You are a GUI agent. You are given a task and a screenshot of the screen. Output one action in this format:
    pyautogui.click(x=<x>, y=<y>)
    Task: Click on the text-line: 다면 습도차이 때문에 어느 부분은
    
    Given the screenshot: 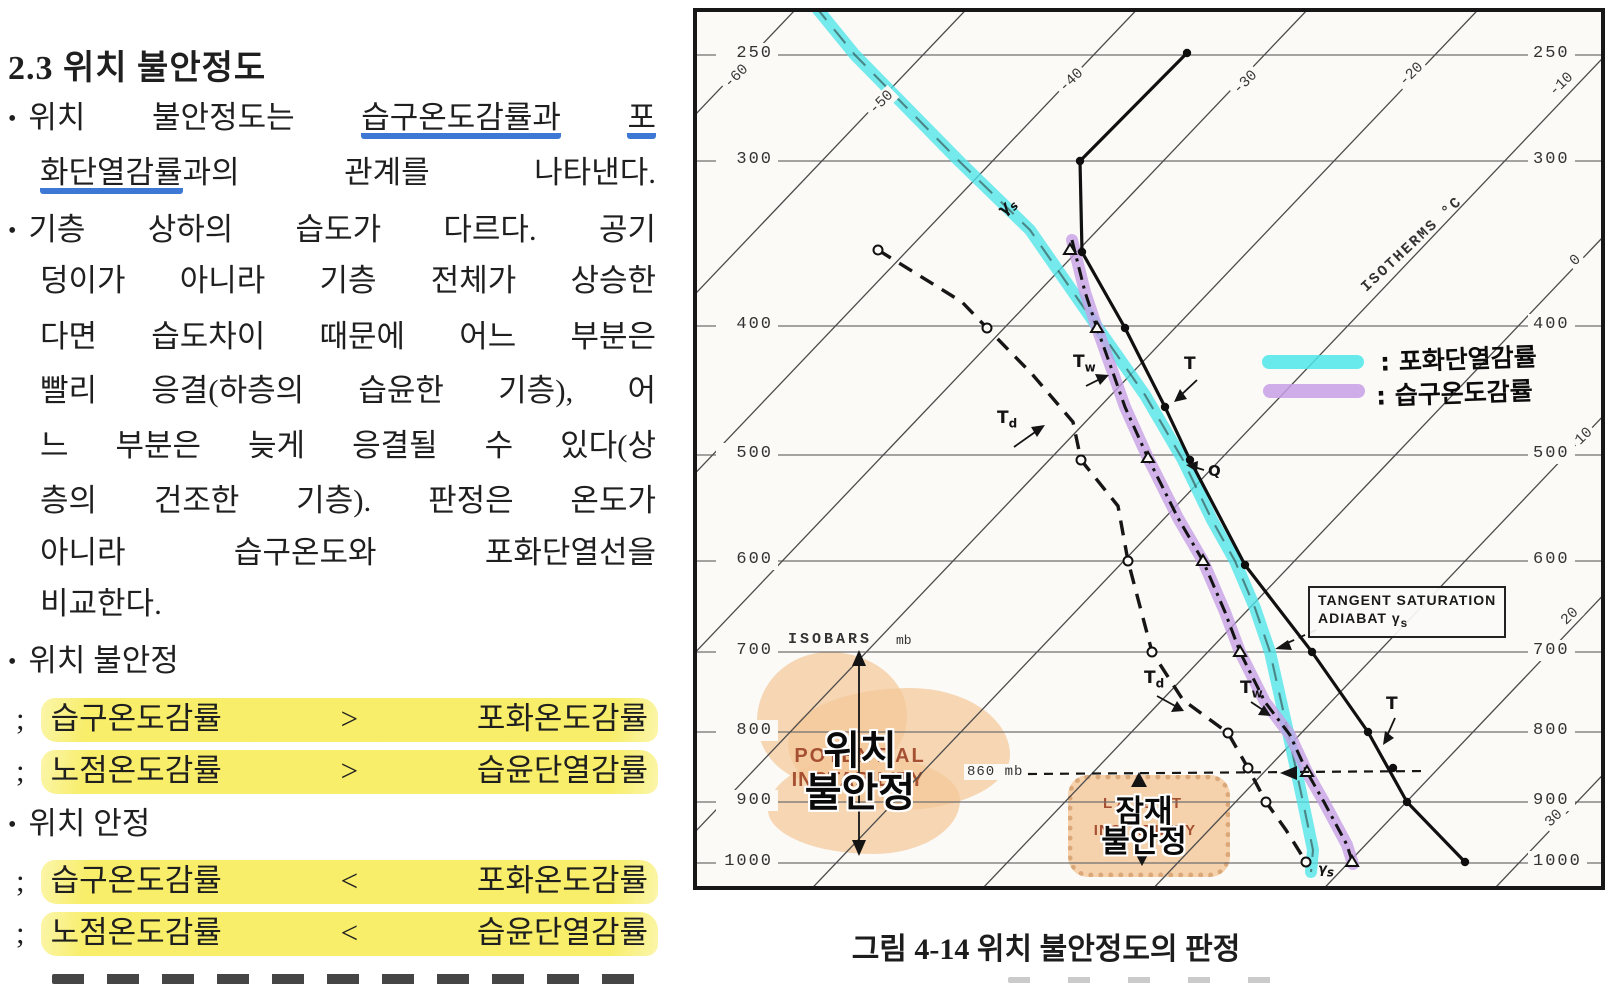 What is the action you would take?
    pyautogui.click(x=348, y=336)
    